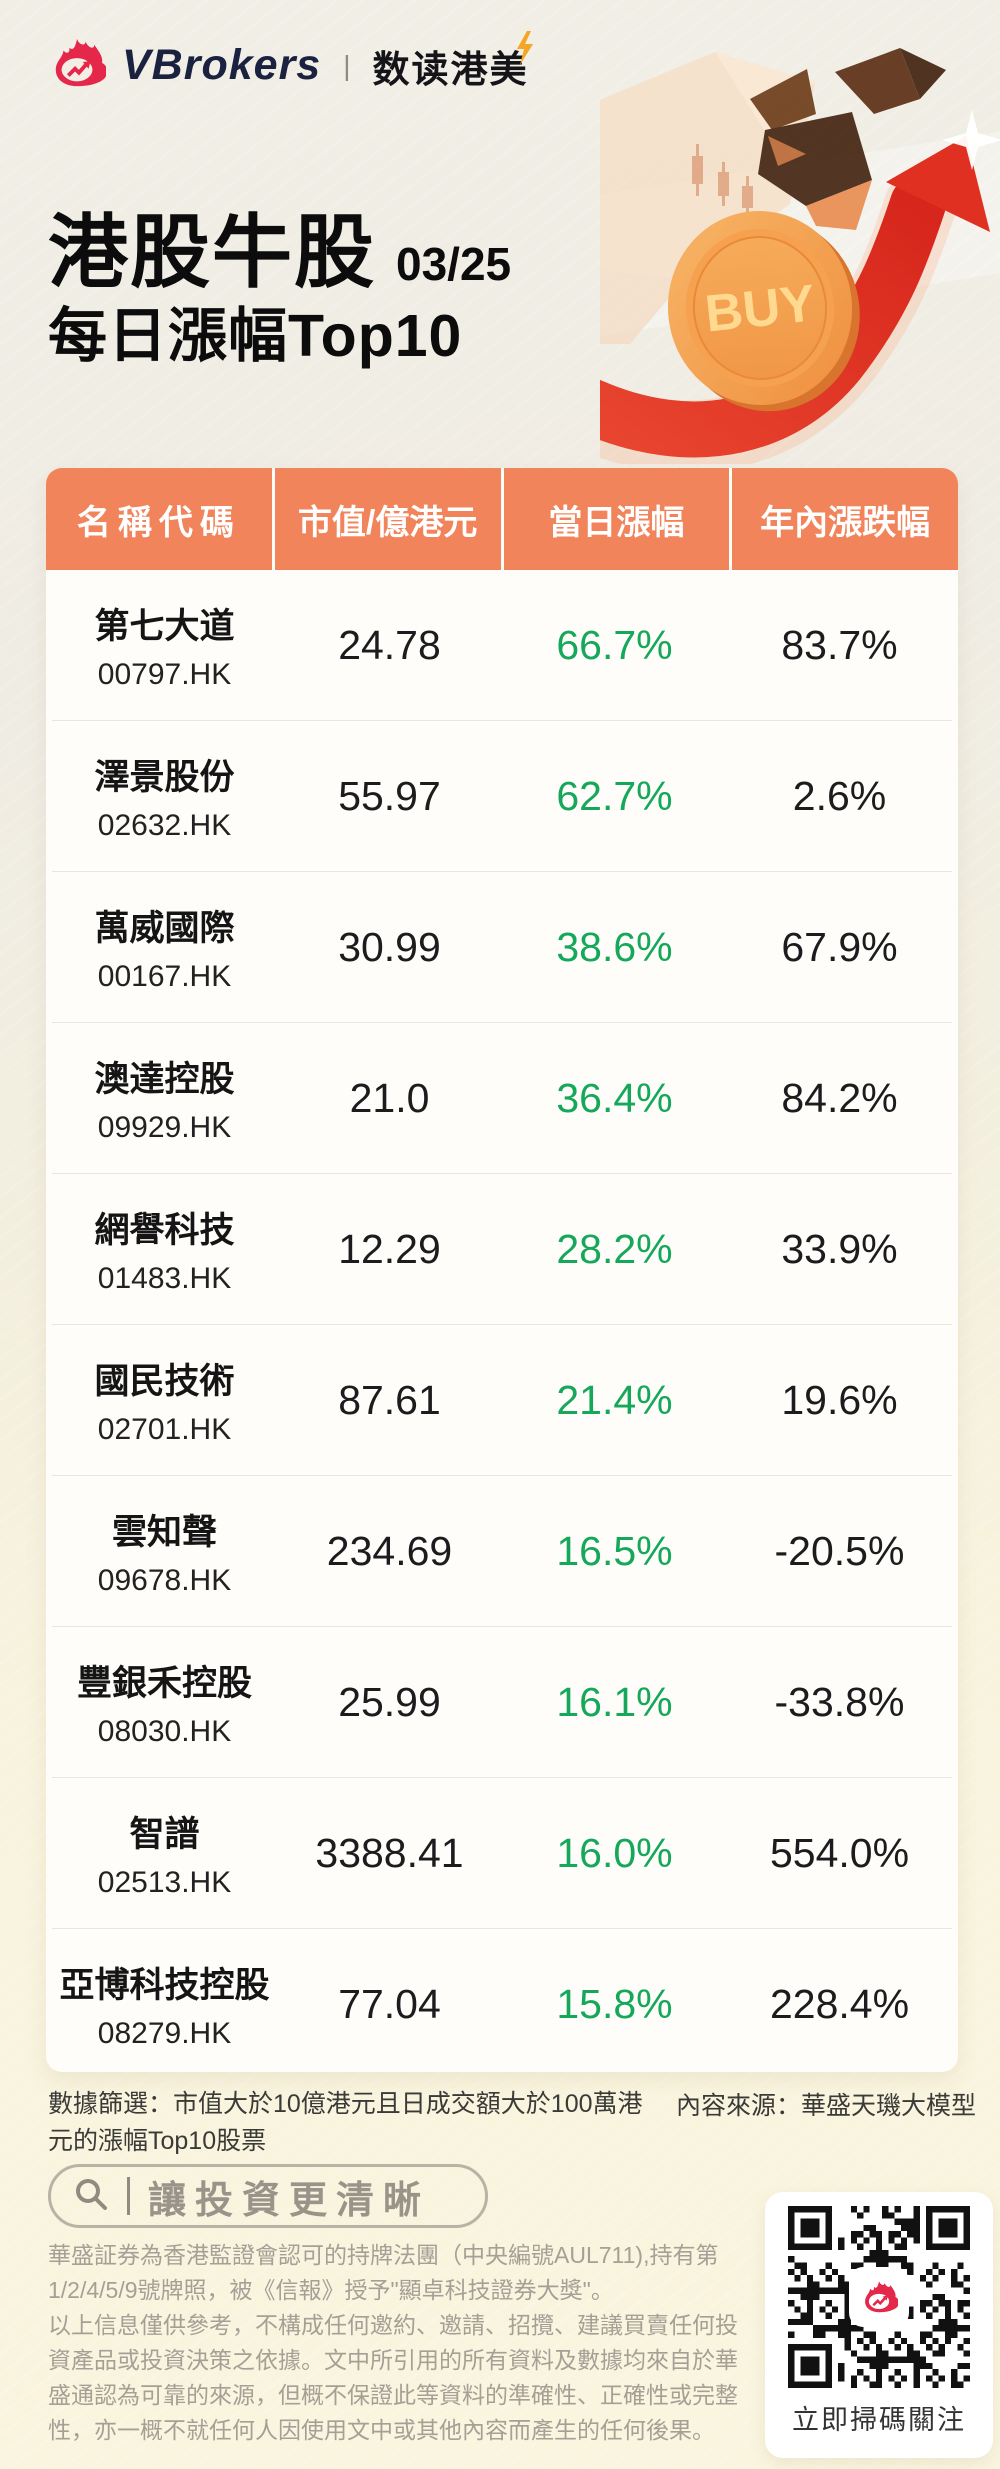 This screenshot has height=2469, width=1000. Describe the element at coordinates (839, 2003) in the screenshot. I see `ytd-change: 228.4%` at that location.